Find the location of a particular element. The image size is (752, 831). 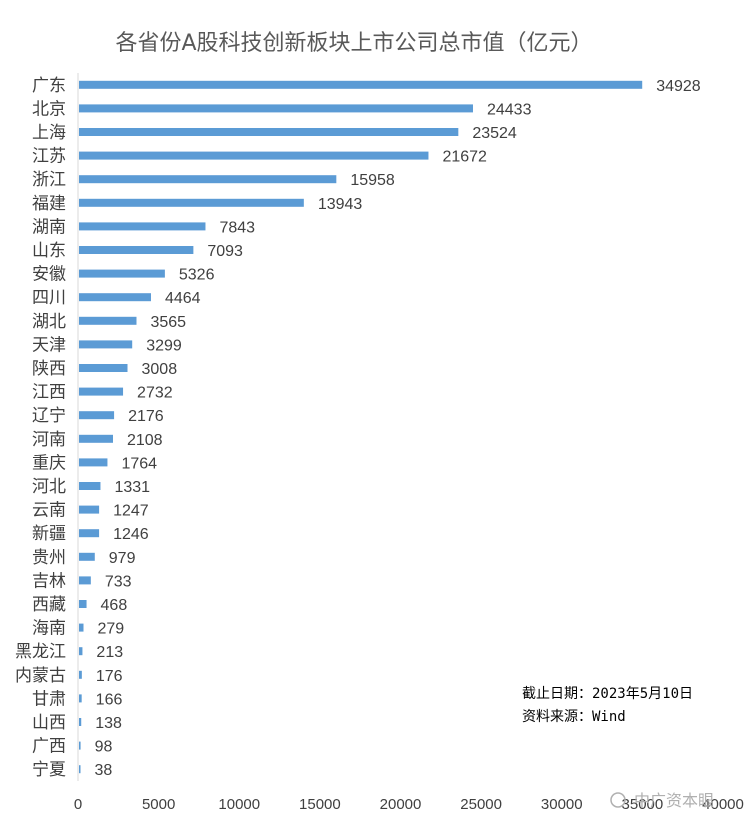

watermark-text: 中广资本眼 is located at coordinates (674, 800).